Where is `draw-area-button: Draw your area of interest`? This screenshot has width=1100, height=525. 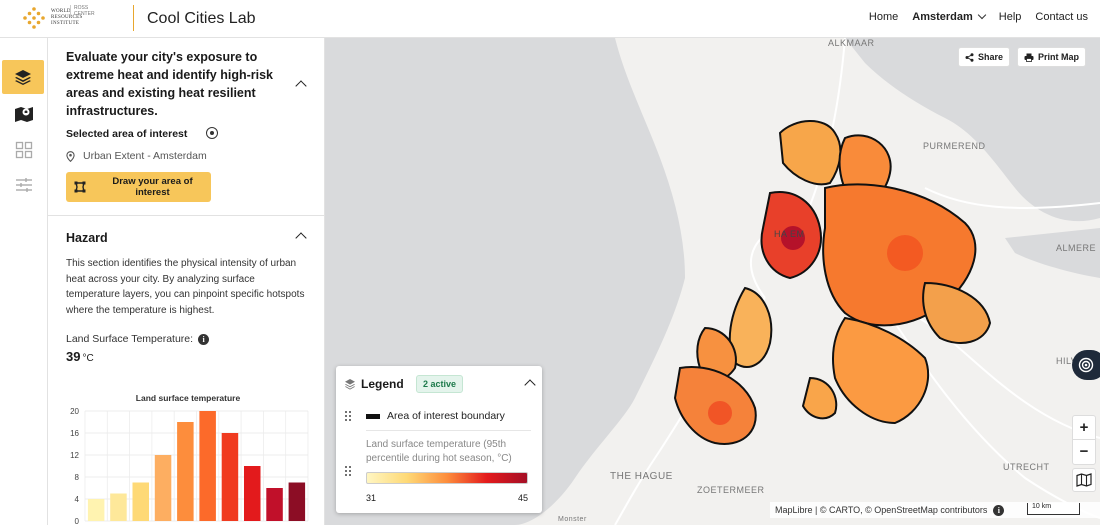
draw-area-button: Draw your area of interest is located at coordinates (138, 187).